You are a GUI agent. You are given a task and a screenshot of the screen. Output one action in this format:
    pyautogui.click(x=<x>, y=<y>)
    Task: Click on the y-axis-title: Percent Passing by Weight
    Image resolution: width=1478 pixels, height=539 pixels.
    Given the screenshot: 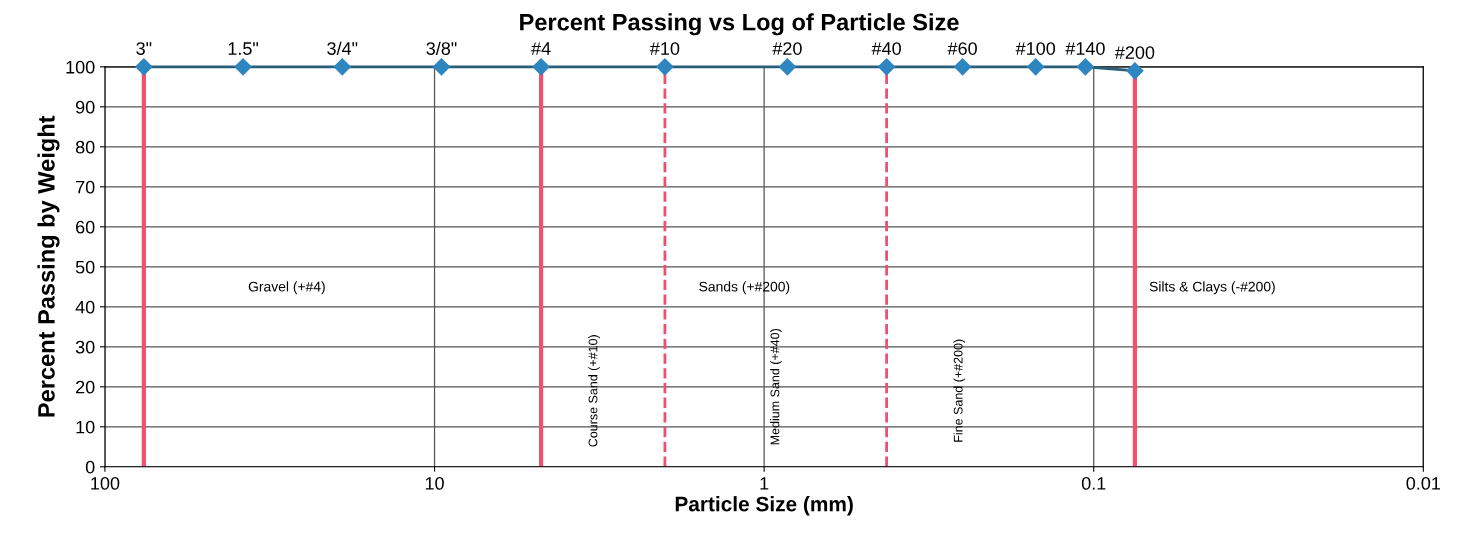 What is the action you would take?
    pyautogui.click(x=48, y=266)
    